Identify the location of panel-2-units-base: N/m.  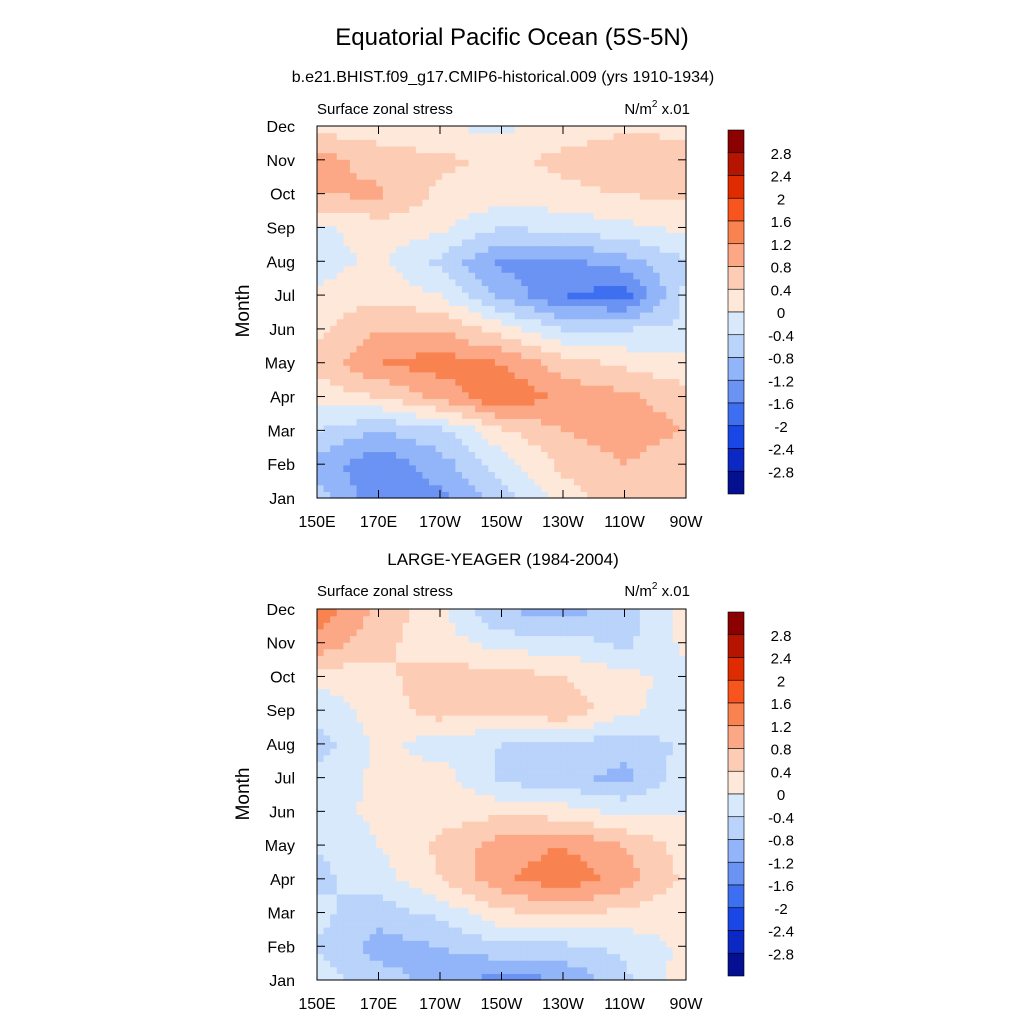
(638, 591).